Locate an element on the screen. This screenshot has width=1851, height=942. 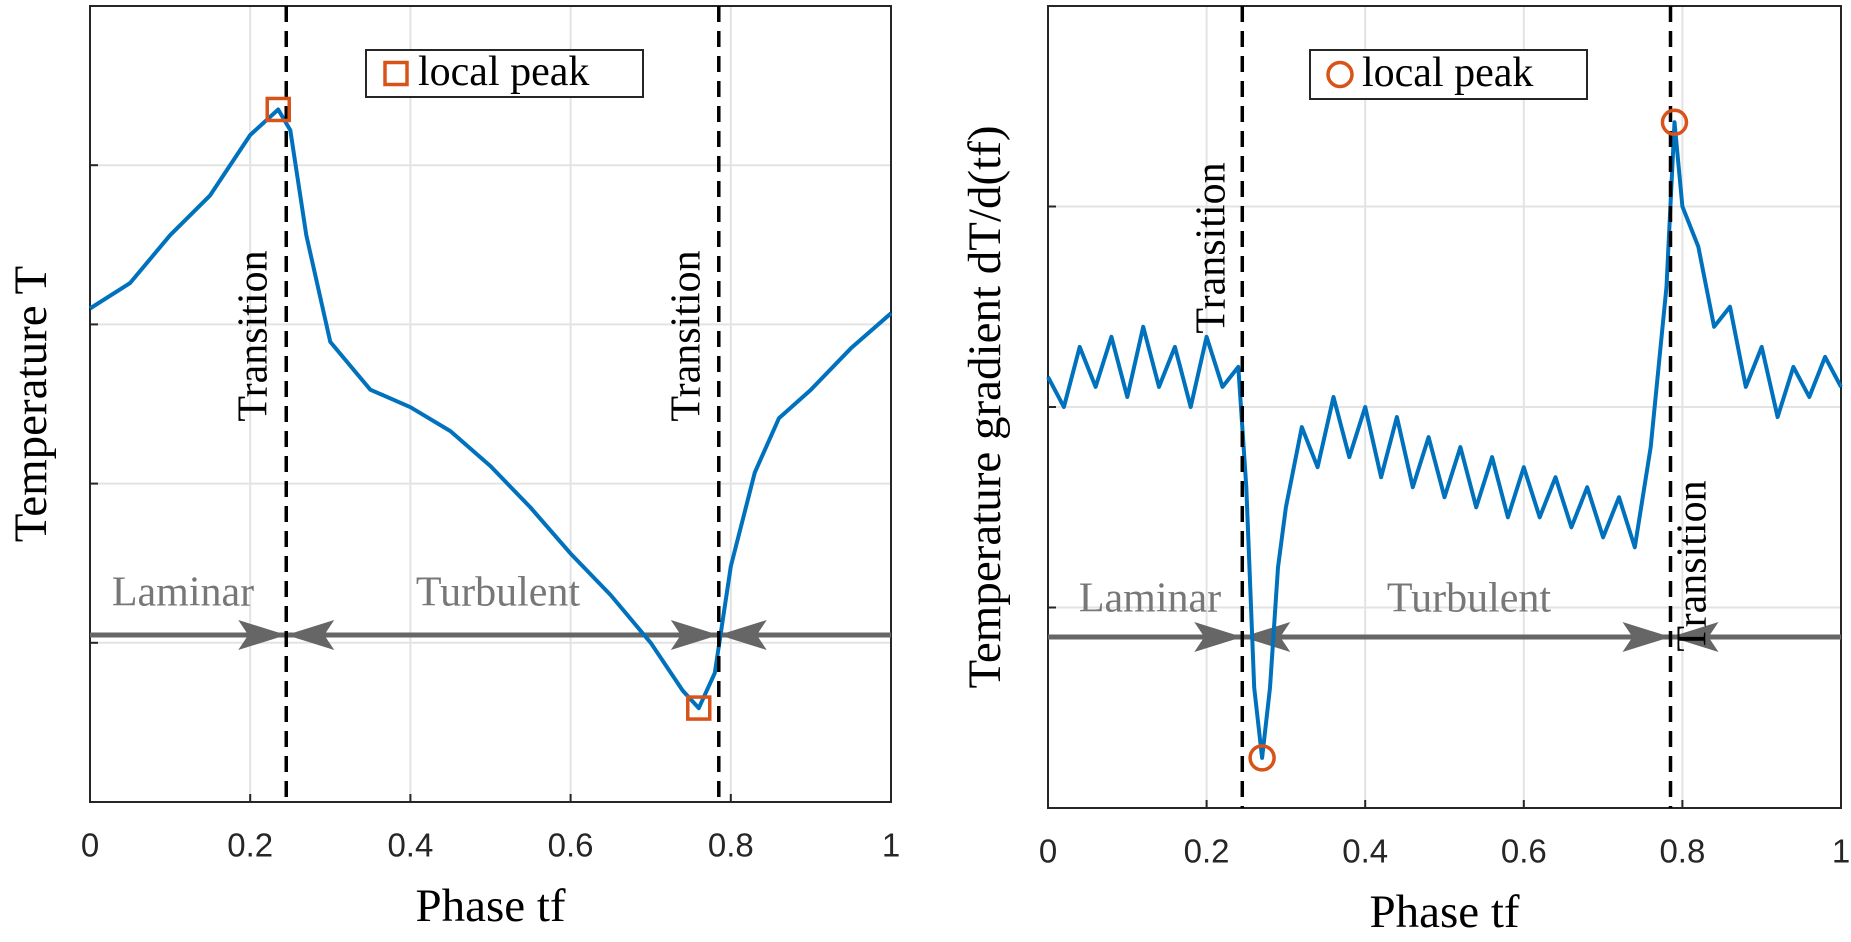
y-axis-label: Temperature T is located at coordinates (31, 404).